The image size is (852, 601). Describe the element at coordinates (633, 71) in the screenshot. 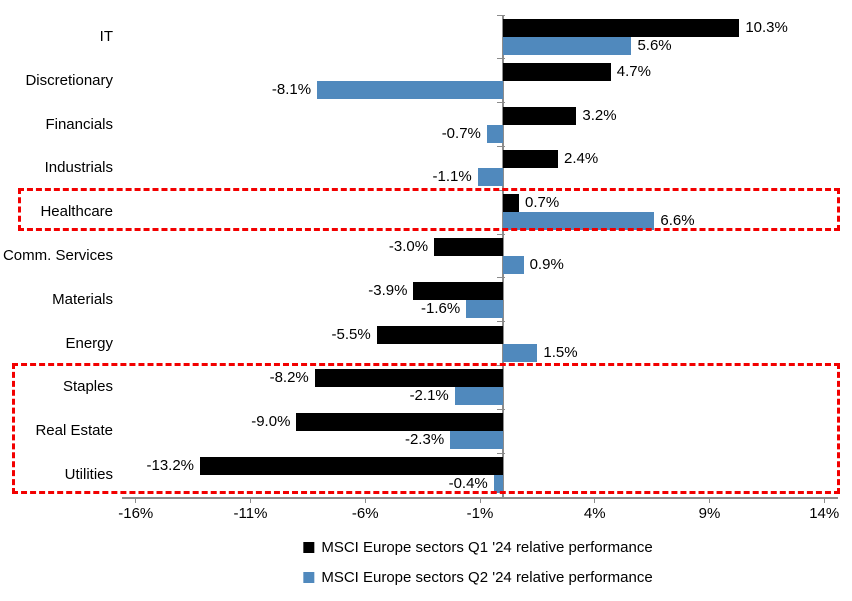

I see `bar-value-label: 4.7%` at that location.